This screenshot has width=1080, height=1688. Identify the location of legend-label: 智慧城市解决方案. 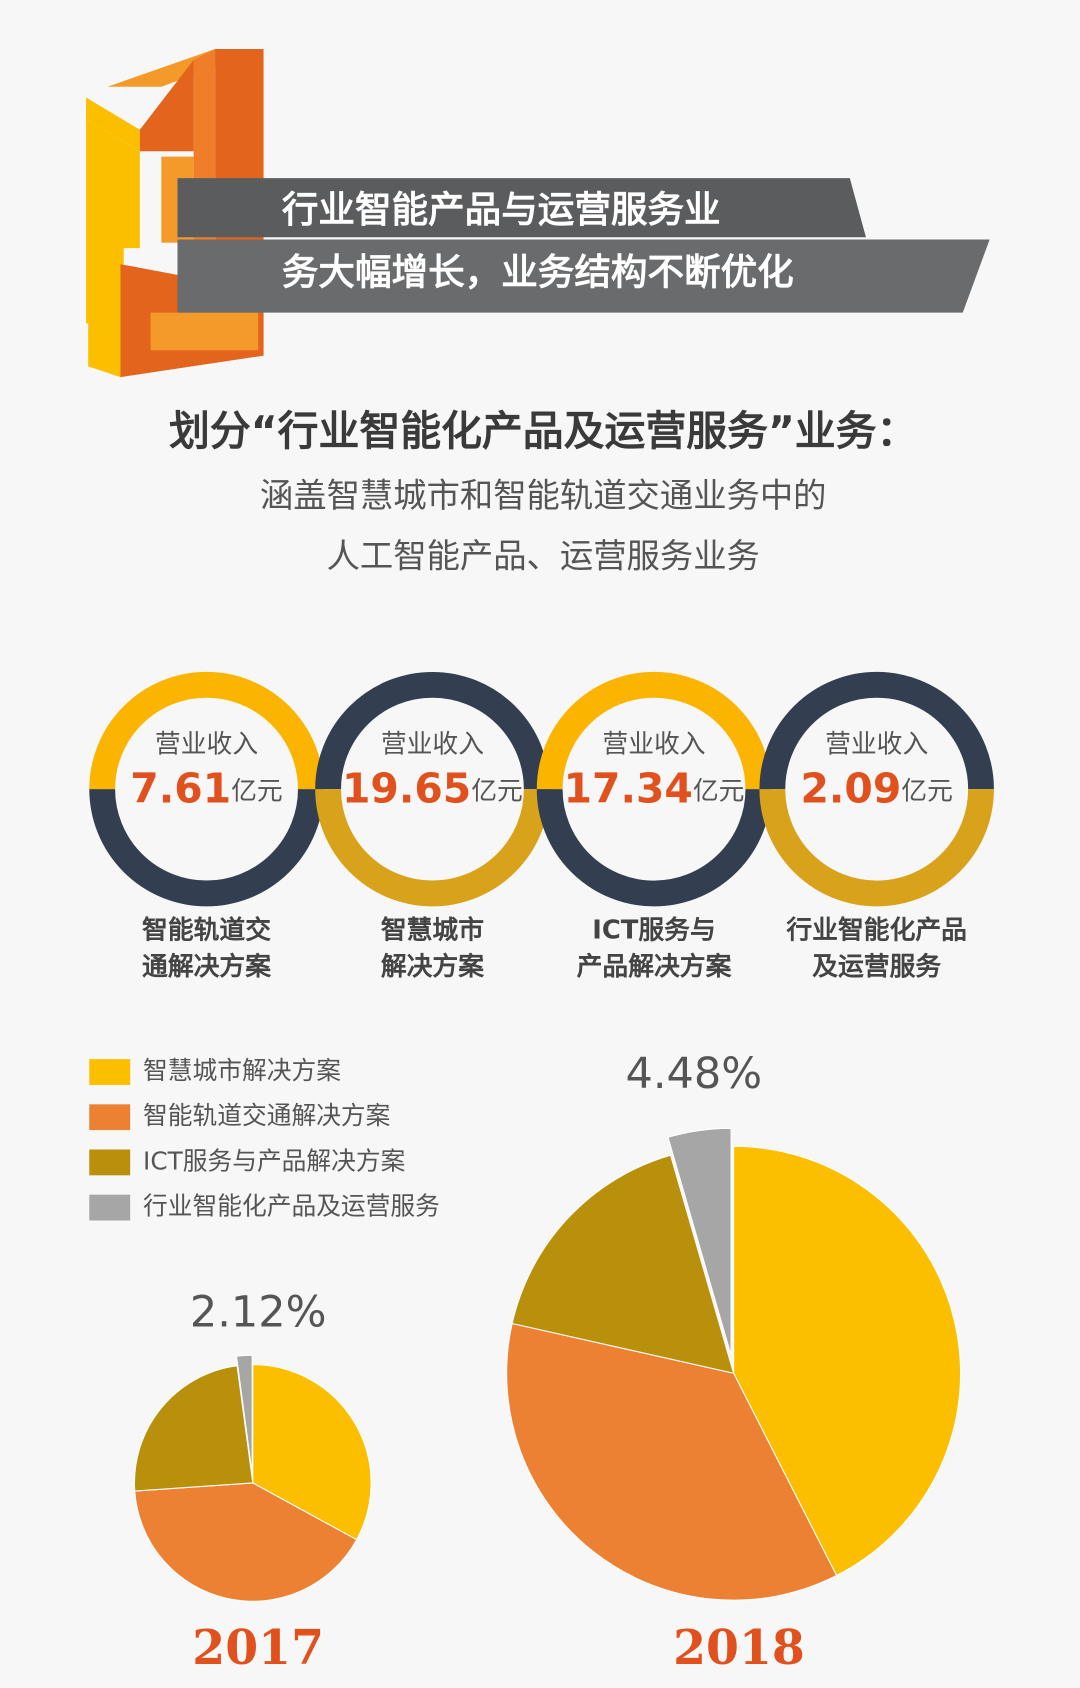
(242, 1070).